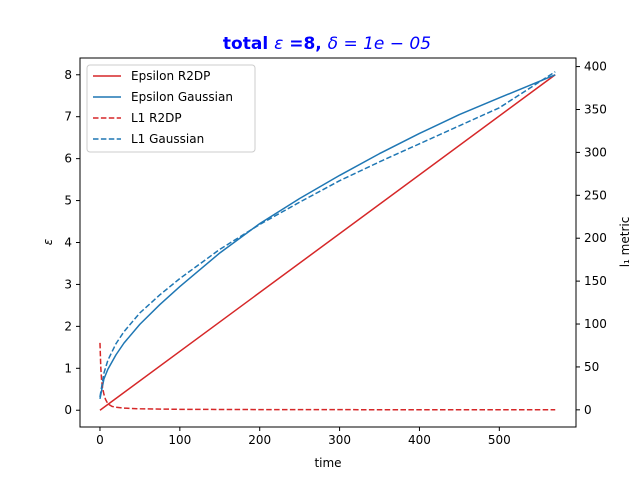 This screenshot has width=640, height=480. Describe the element at coordinates (248, 44) in the screenshot. I see `title-bold-part: total` at that location.